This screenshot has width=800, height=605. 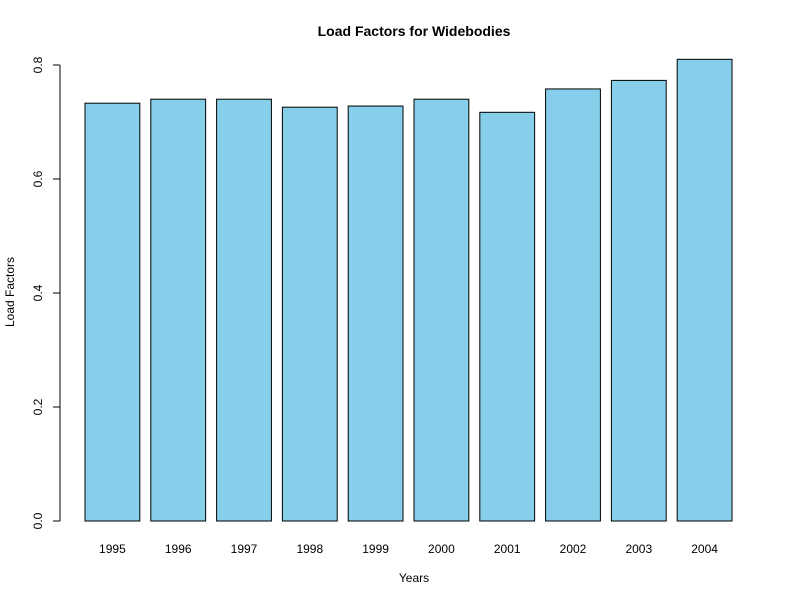 What do you see at coordinates (375, 549) in the screenshot?
I see `x-tick-label: 1999` at bounding box center [375, 549].